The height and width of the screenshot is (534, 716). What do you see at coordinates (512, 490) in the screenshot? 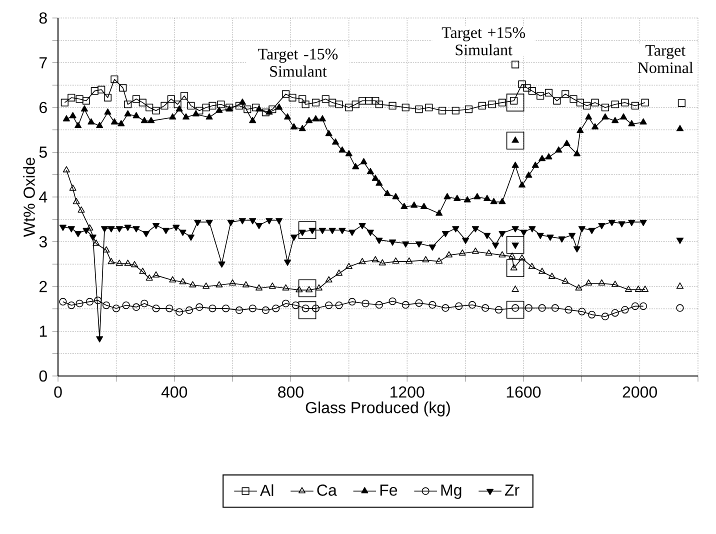
I see `legend-label: Zr` at bounding box center [512, 490].